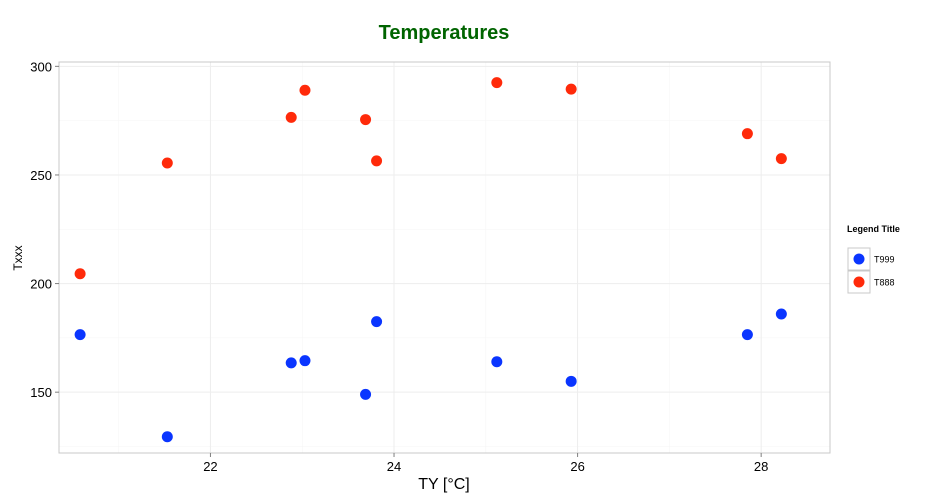  I want to click on x-tick-label: 28, so click(761, 466).